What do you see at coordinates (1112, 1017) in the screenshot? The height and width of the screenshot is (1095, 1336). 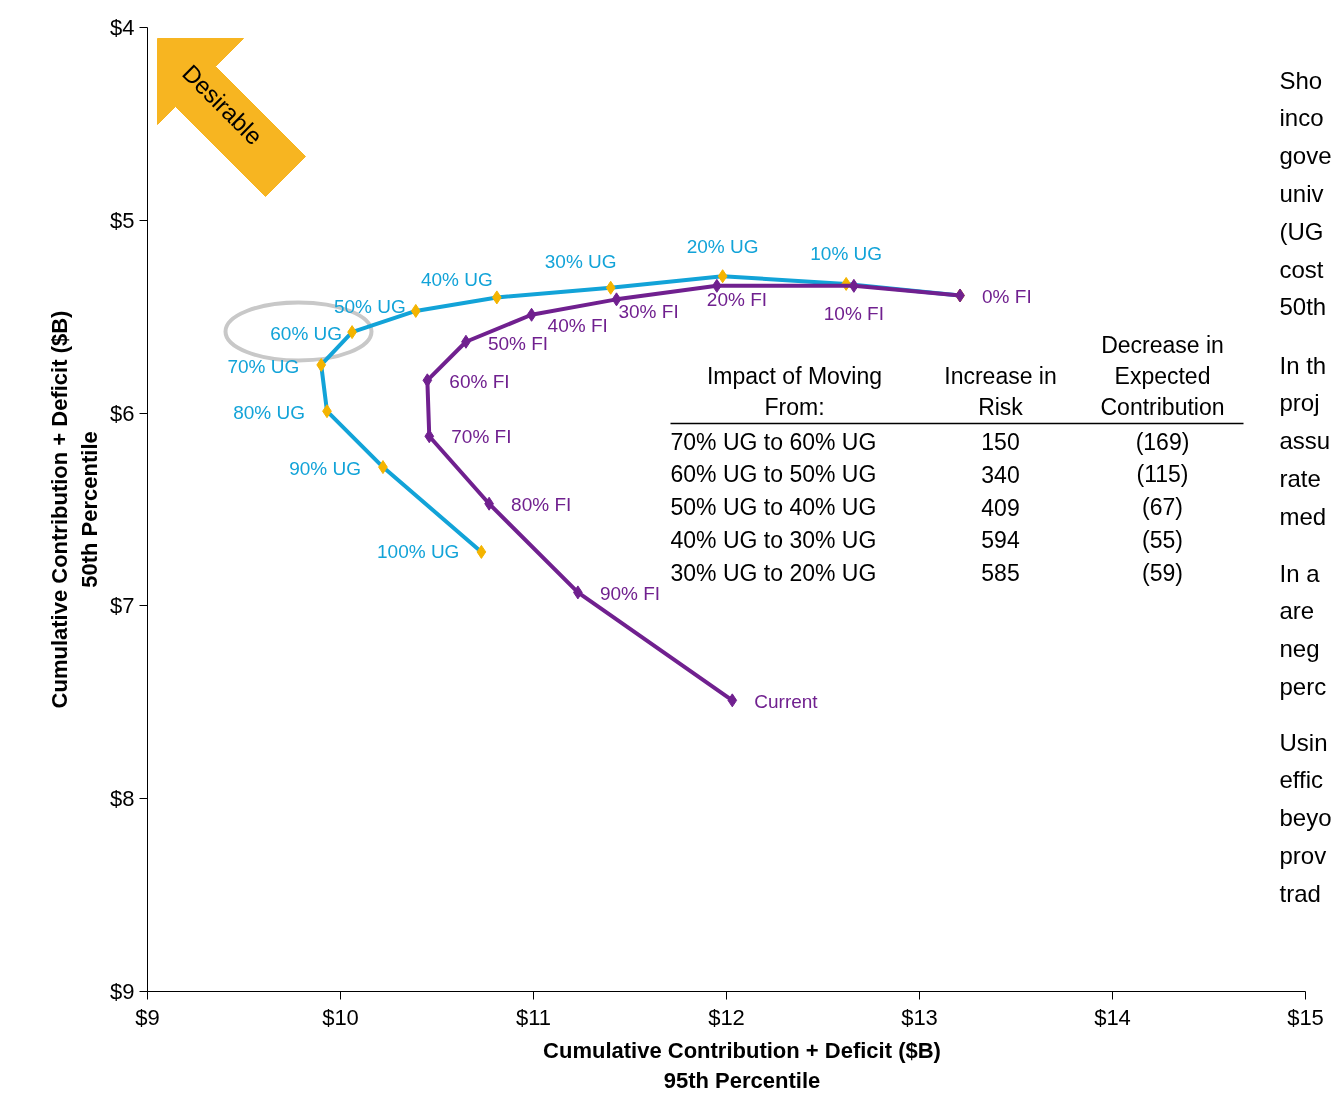 I see `x-tick-label: $14` at bounding box center [1112, 1017].